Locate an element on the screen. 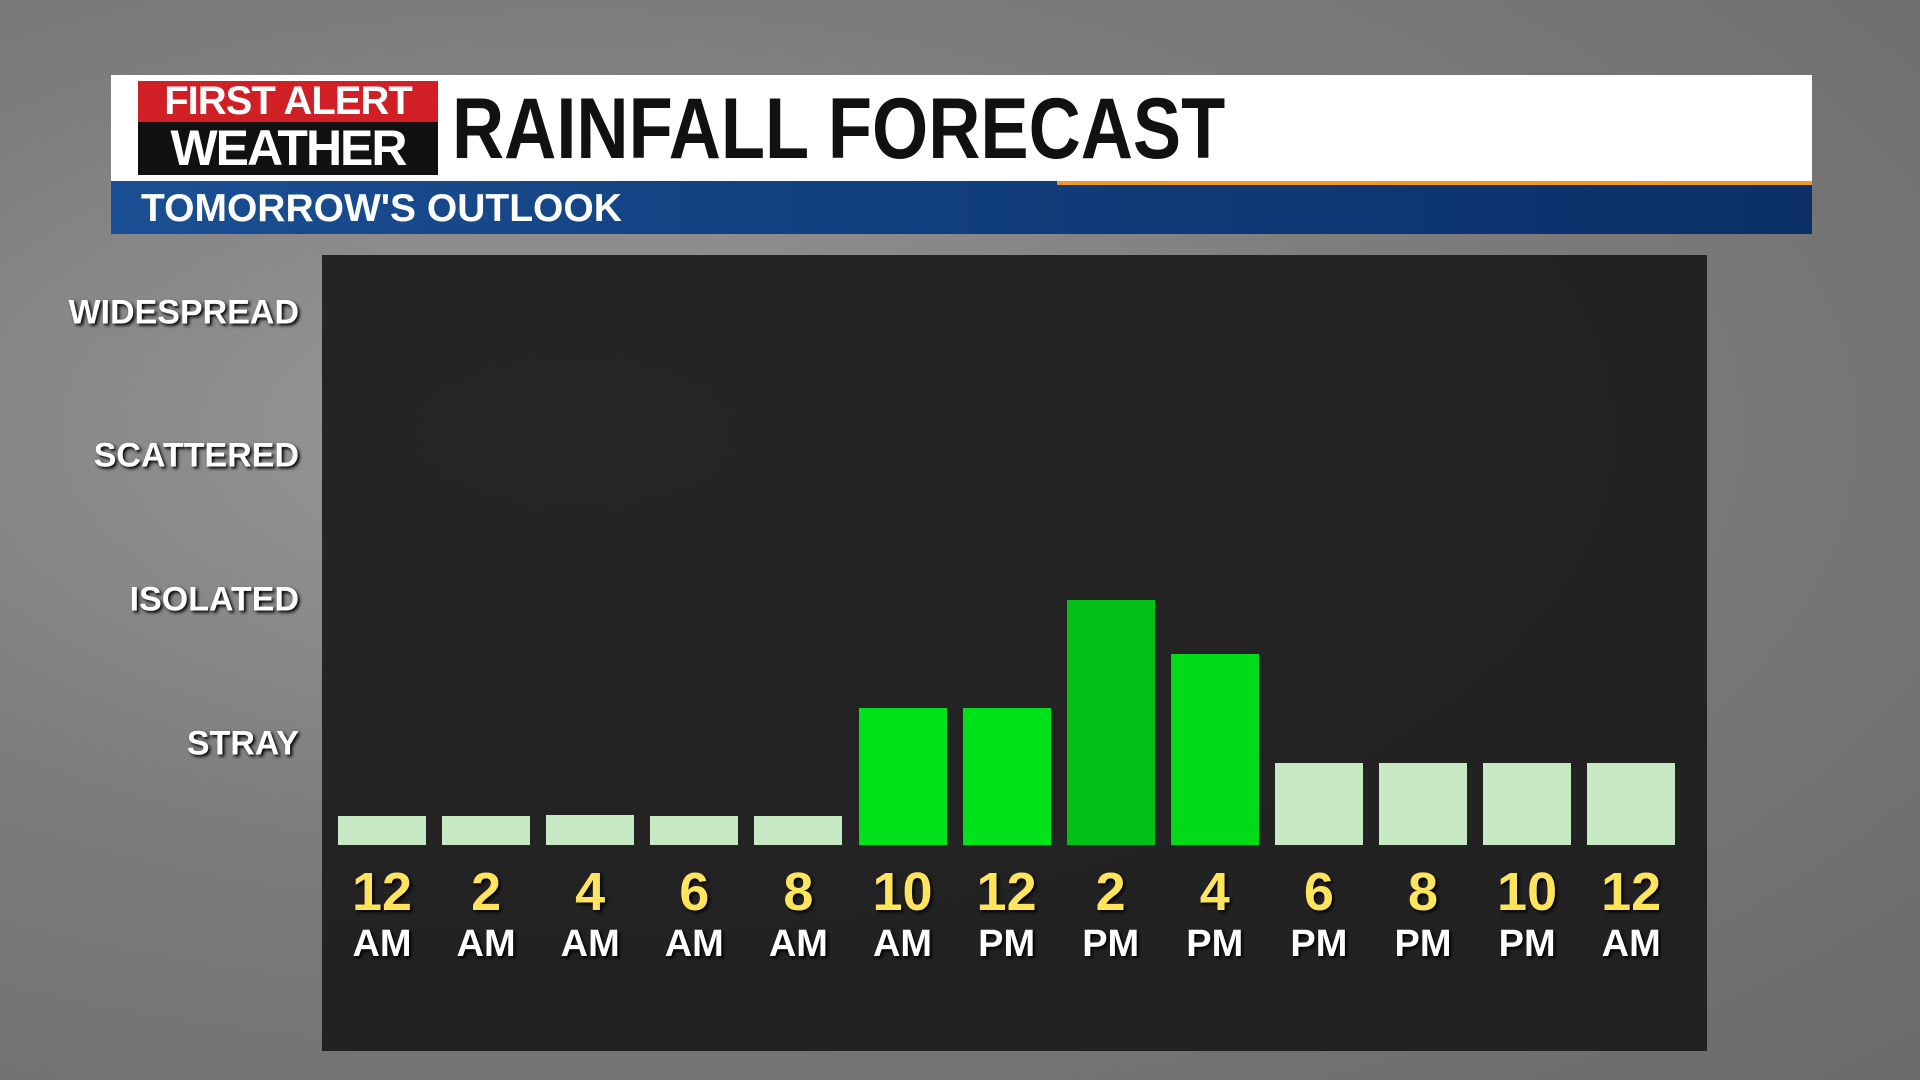 This screenshot has width=1920, height=1080. y-tick-label: STRAY is located at coordinates (242, 743).